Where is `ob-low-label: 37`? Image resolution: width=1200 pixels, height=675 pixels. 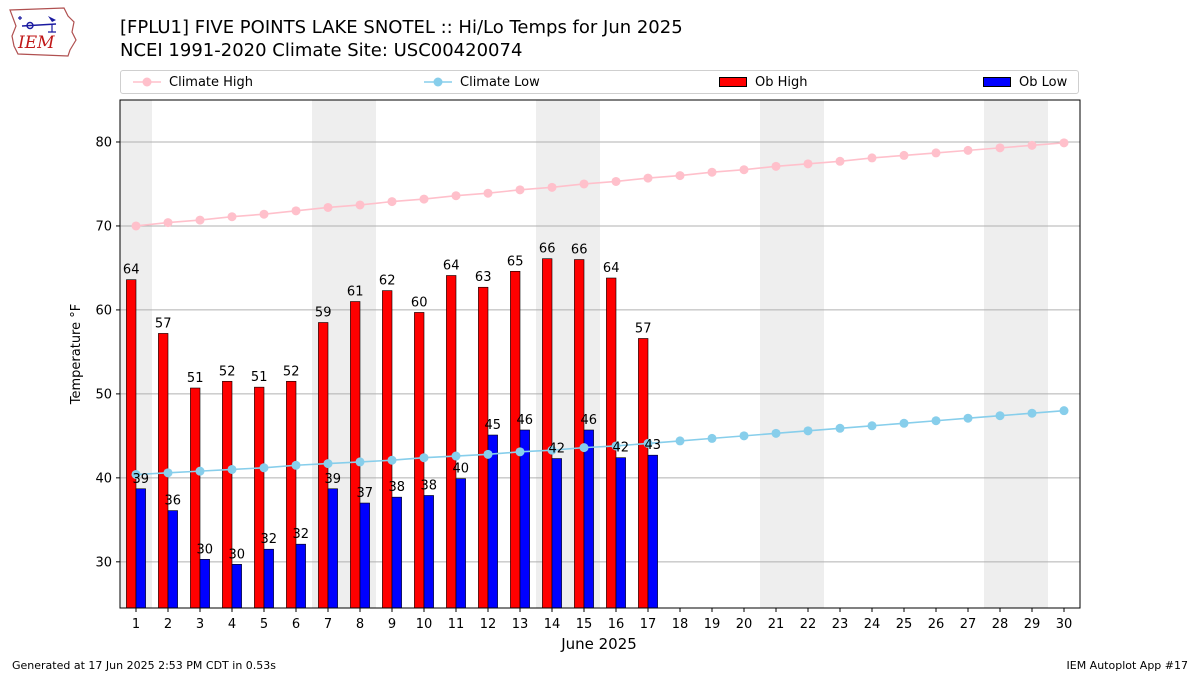
ob-low-label: 37 is located at coordinates (365, 493).